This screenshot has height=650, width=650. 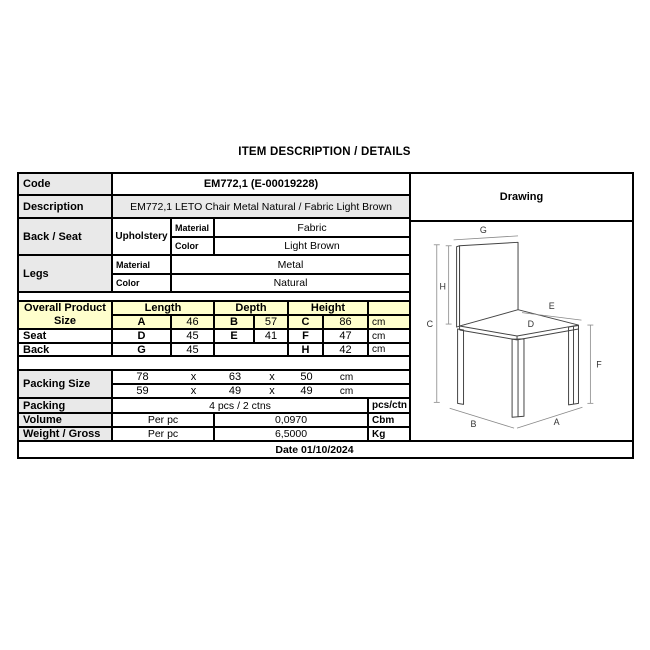 I want to click on size-e-key: E, so click(x=234, y=336).